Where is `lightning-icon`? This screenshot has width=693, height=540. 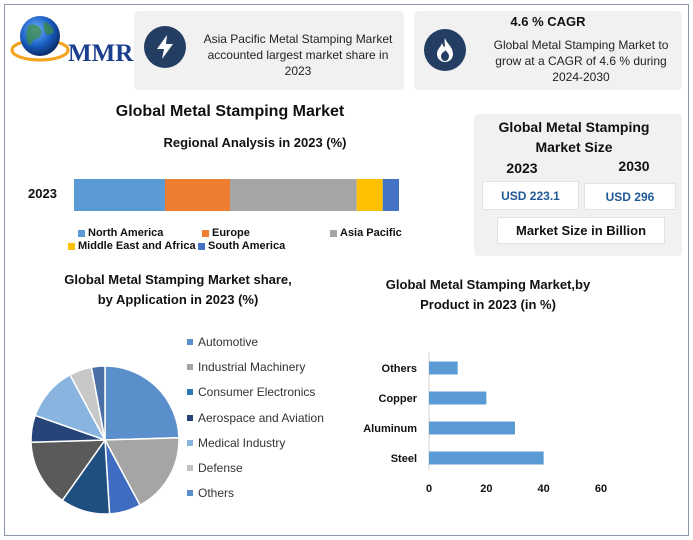 lightning-icon is located at coordinates (165, 47).